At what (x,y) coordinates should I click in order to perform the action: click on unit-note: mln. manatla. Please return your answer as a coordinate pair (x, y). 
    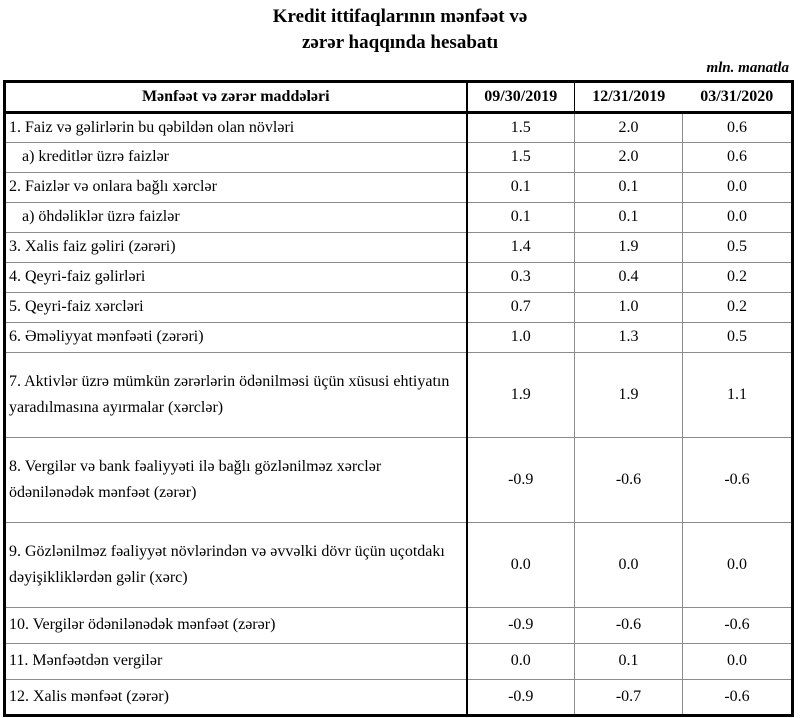
    Looking at the image, I should click on (747, 68).